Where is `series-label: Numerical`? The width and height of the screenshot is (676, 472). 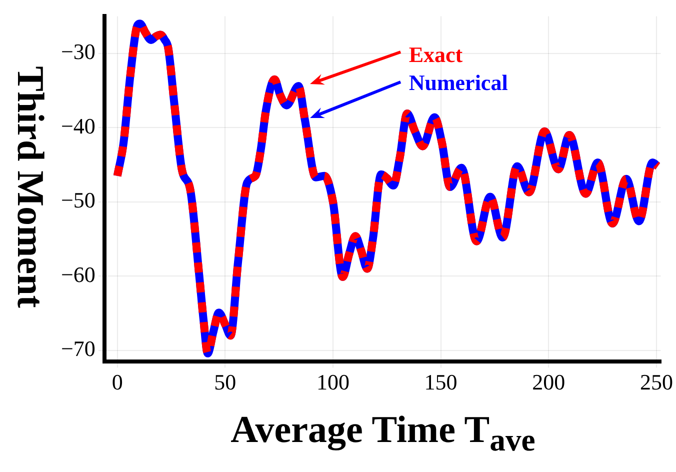
series-label: Numerical is located at coordinates (458, 82).